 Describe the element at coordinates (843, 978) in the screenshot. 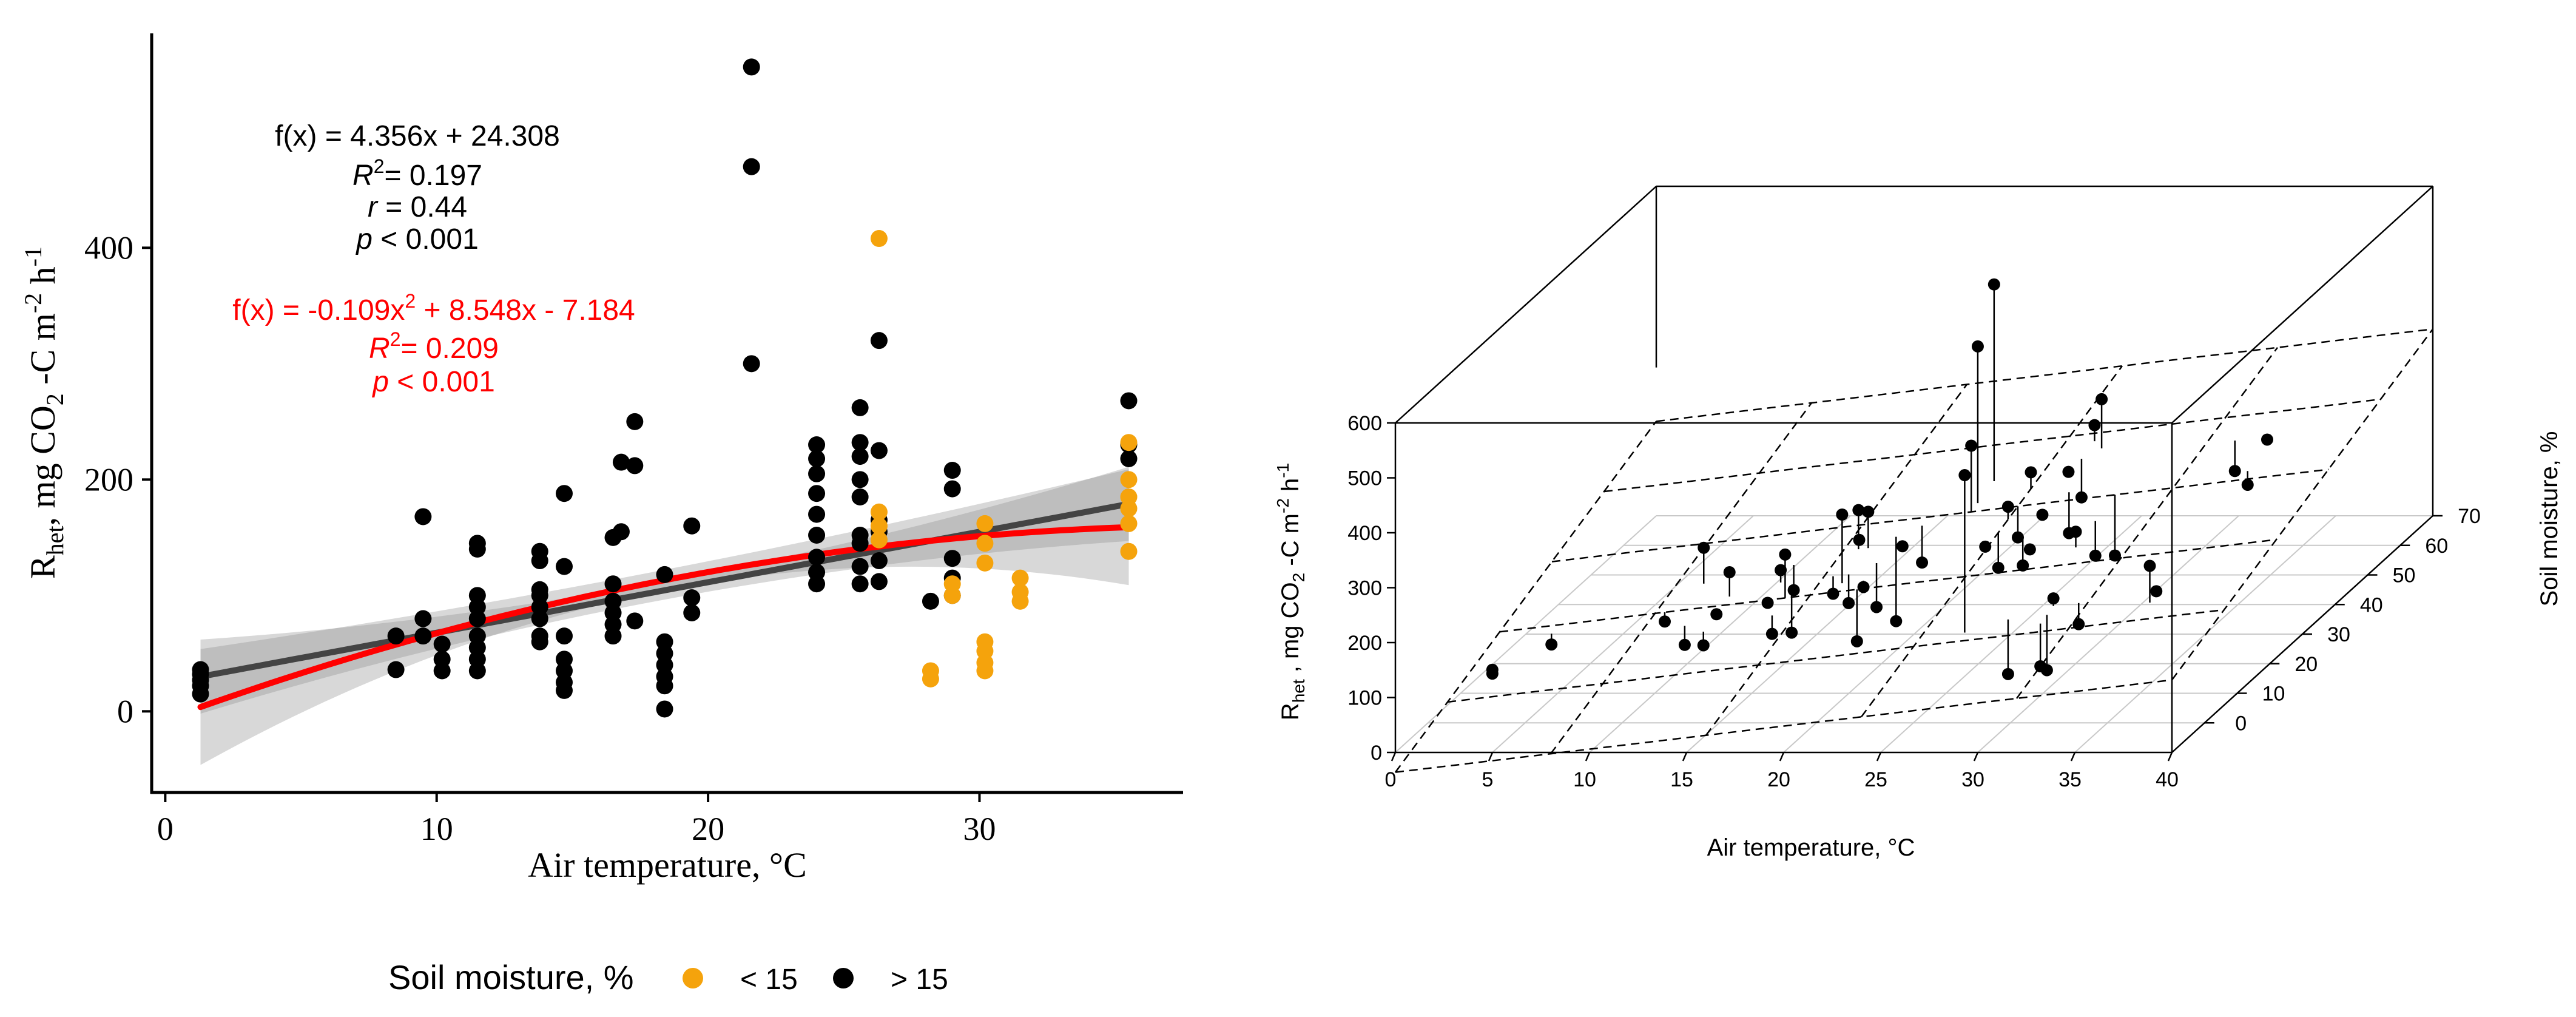

I see `legend-marker-high` at that location.